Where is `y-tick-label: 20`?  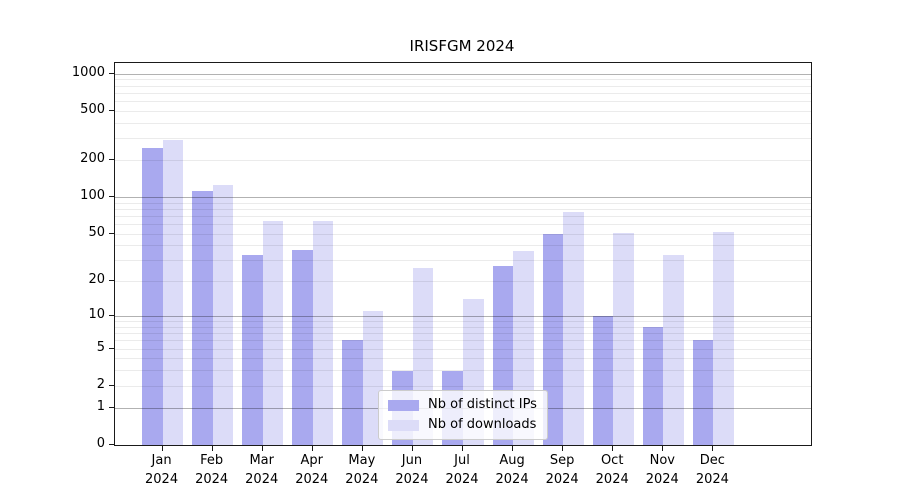 y-tick-label: 20 is located at coordinates (96, 280).